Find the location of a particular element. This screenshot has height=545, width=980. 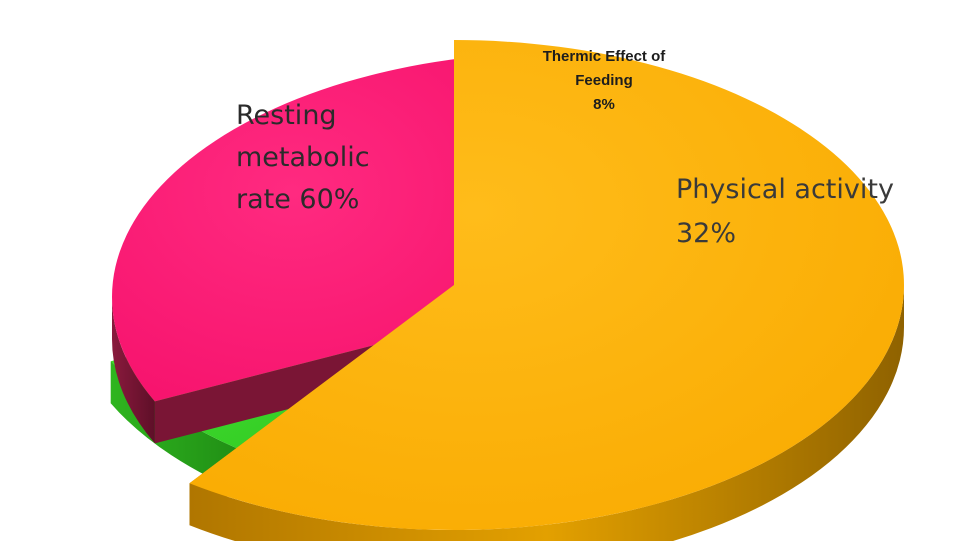

pie-slice-1-label: Thermic Effect of Feeding 8% is located at coordinates (605, 80).